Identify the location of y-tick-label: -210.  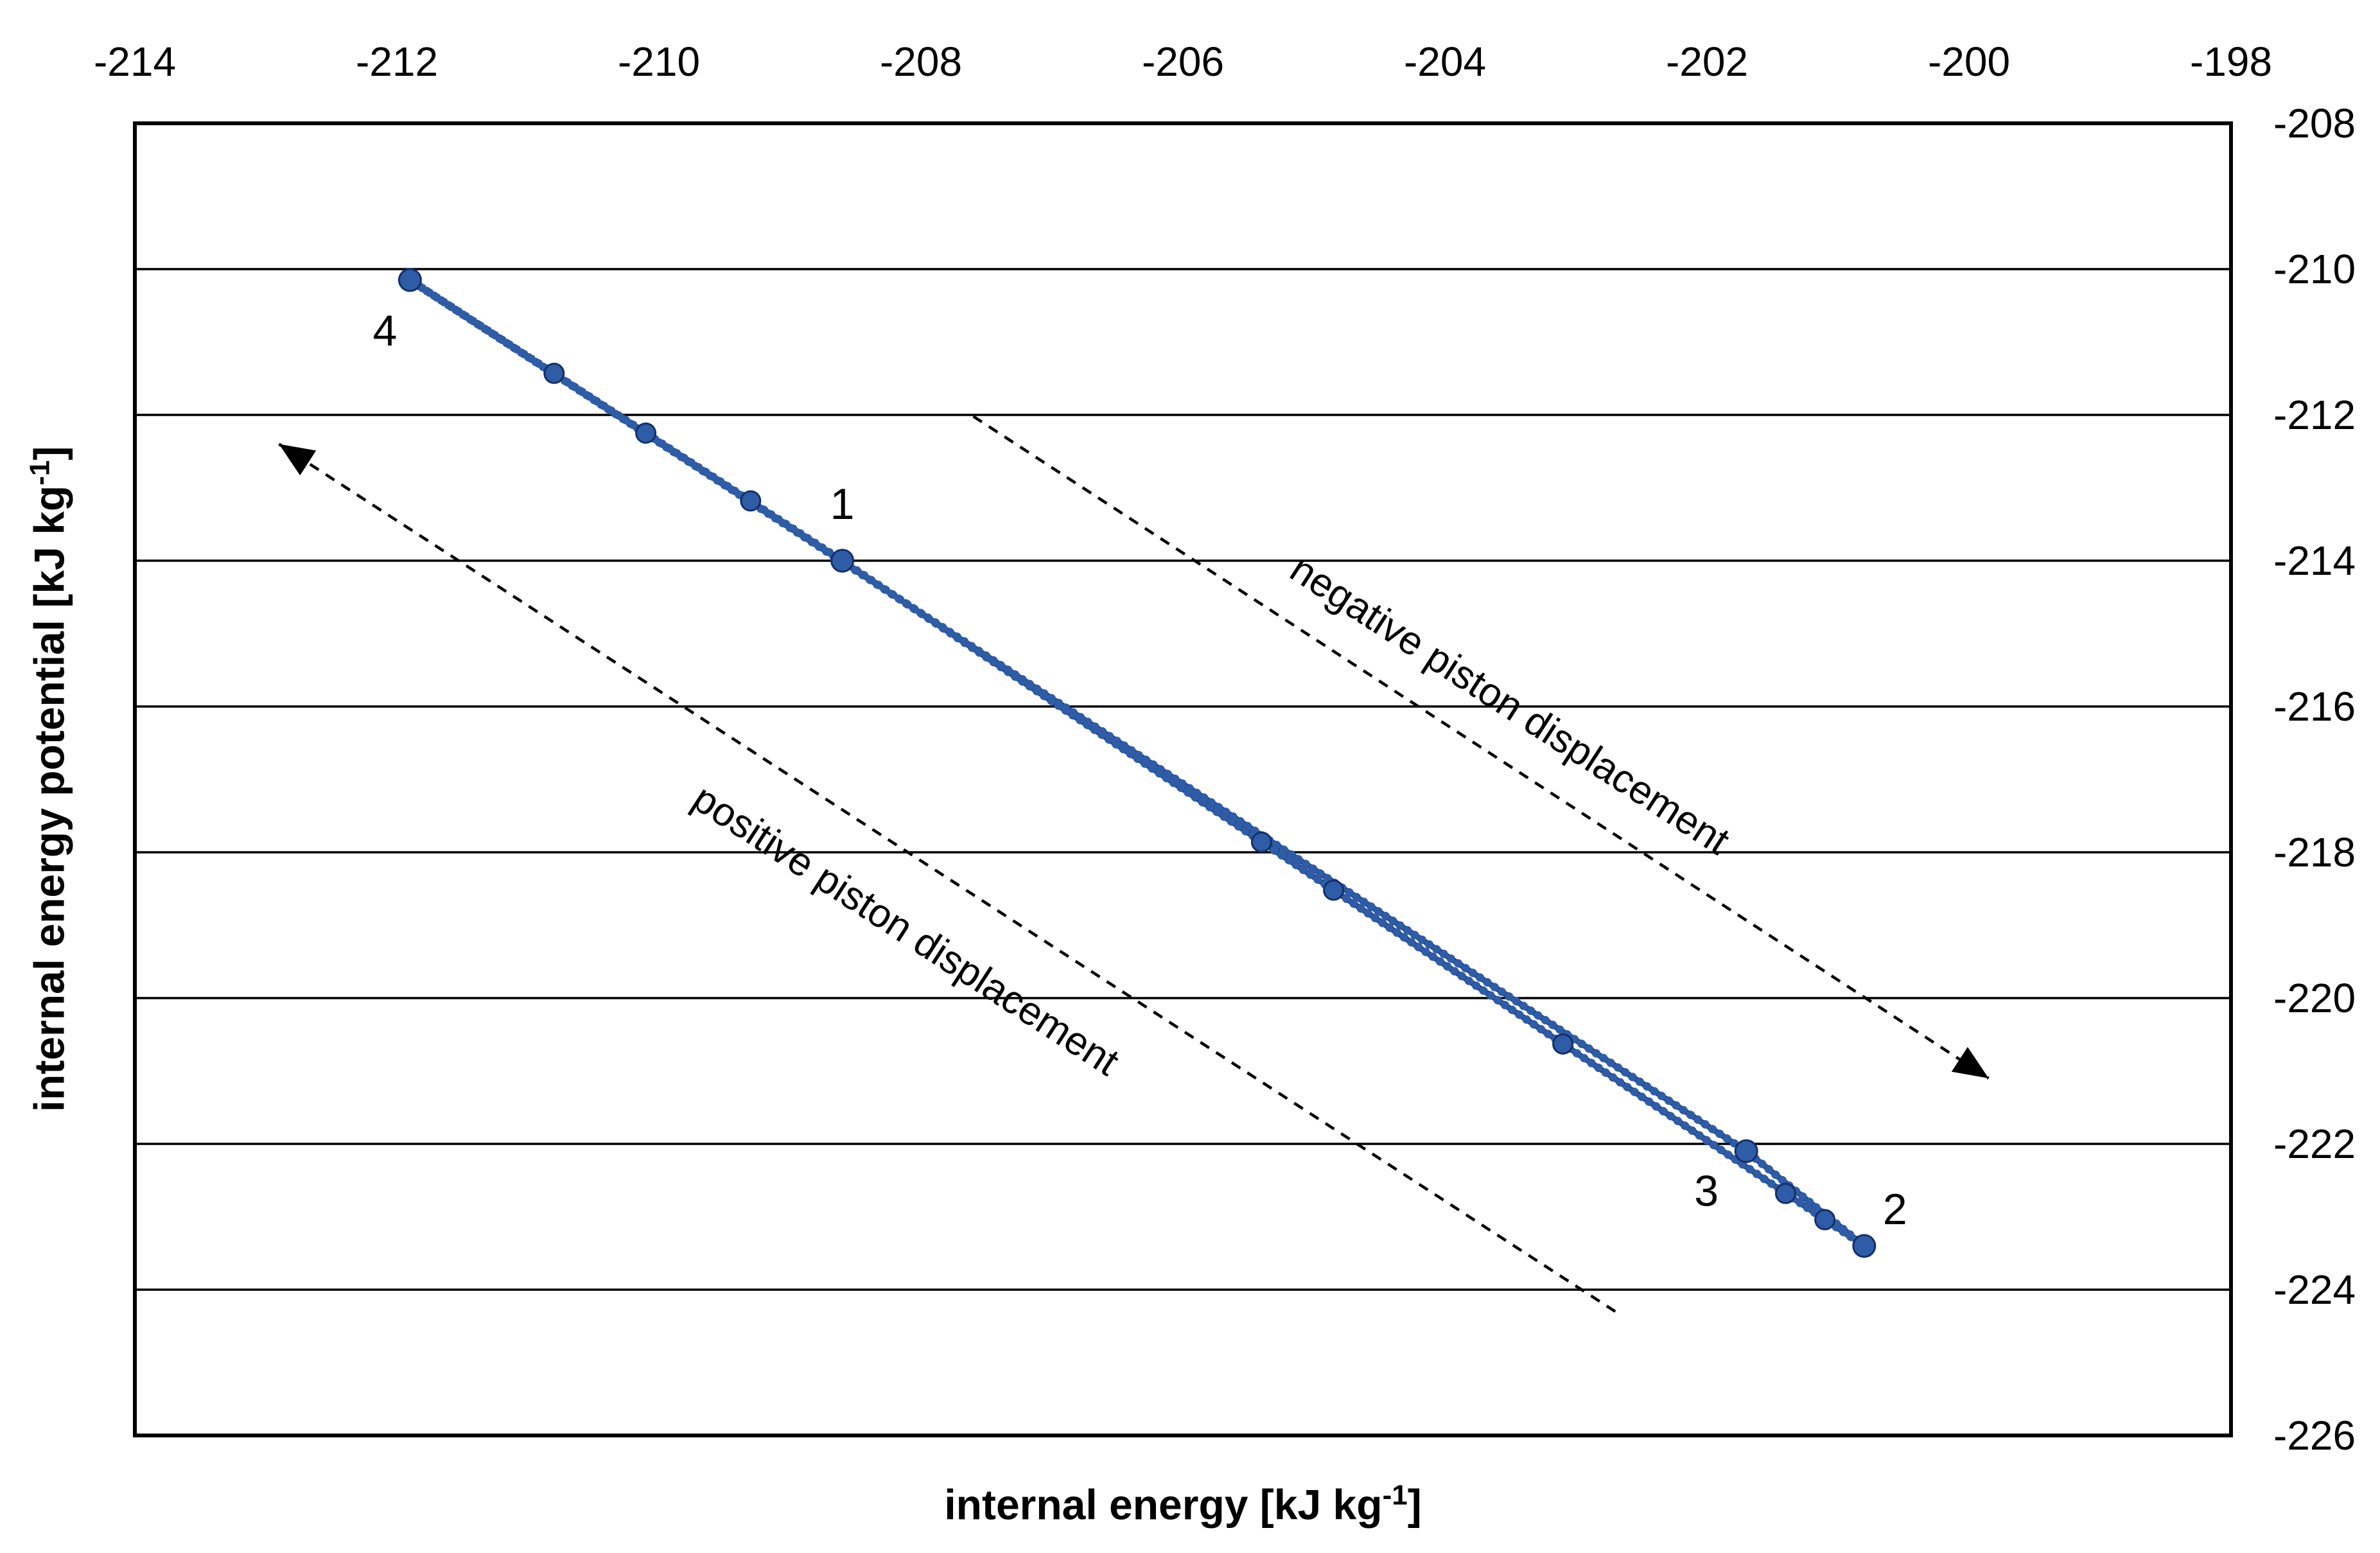
(2314, 269).